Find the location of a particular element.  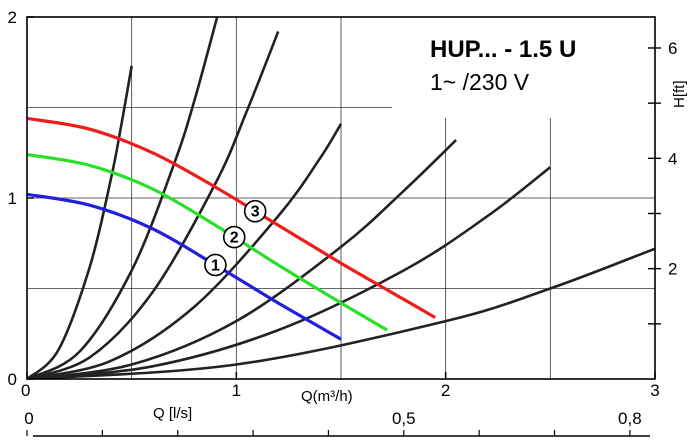

right-tick-label: 4 is located at coordinates (672, 158).